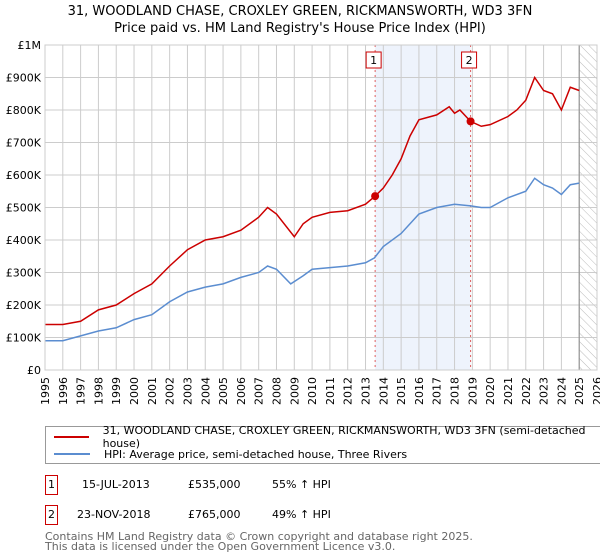 This screenshot has width=600, height=560. What do you see at coordinates (294, 391) in the screenshot?
I see `x-tick-label: 2009` at bounding box center [294, 391].